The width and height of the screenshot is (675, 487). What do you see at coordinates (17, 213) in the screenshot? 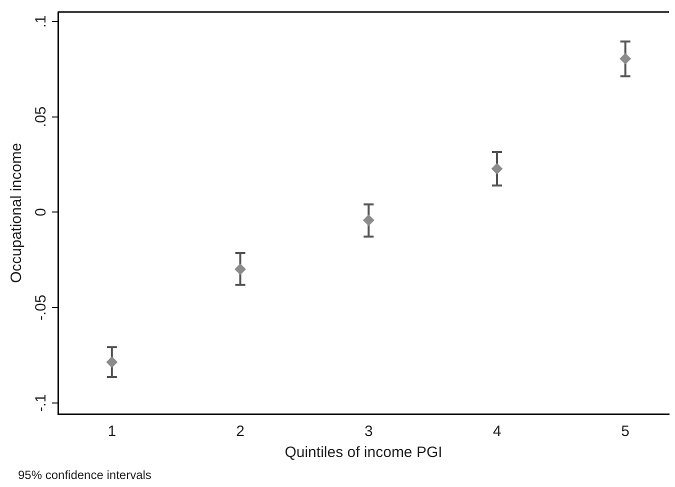
I see `y-axis-title: Occupational income` at bounding box center [17, 213].